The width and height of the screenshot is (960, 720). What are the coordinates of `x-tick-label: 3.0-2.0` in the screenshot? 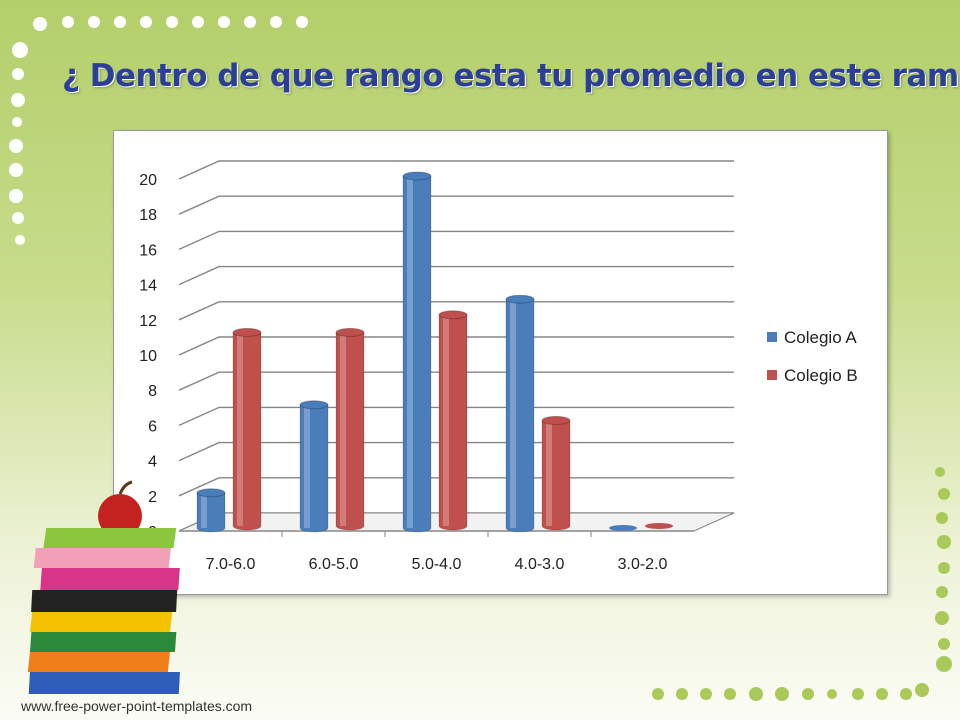 It's located at (643, 564).